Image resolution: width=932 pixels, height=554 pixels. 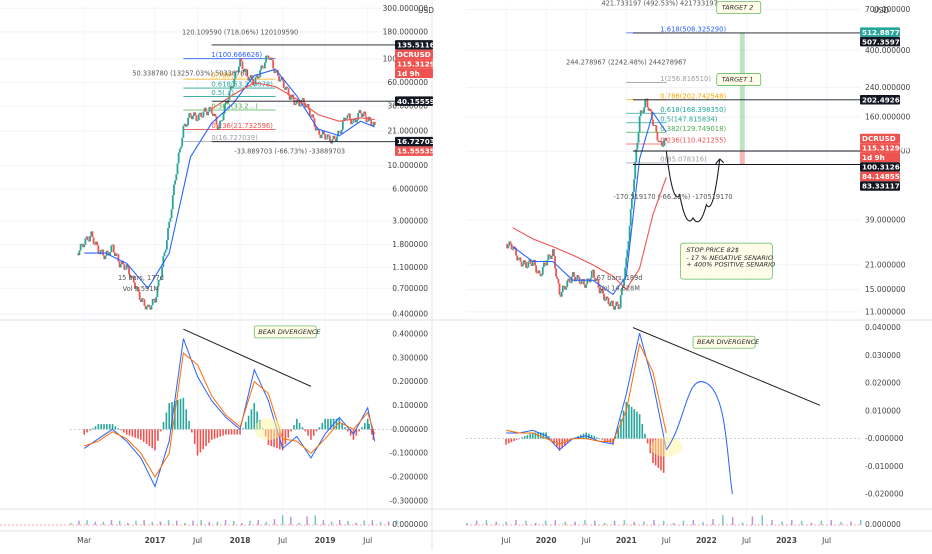 I want to click on ma_blue-line, so click(x=229, y=179).